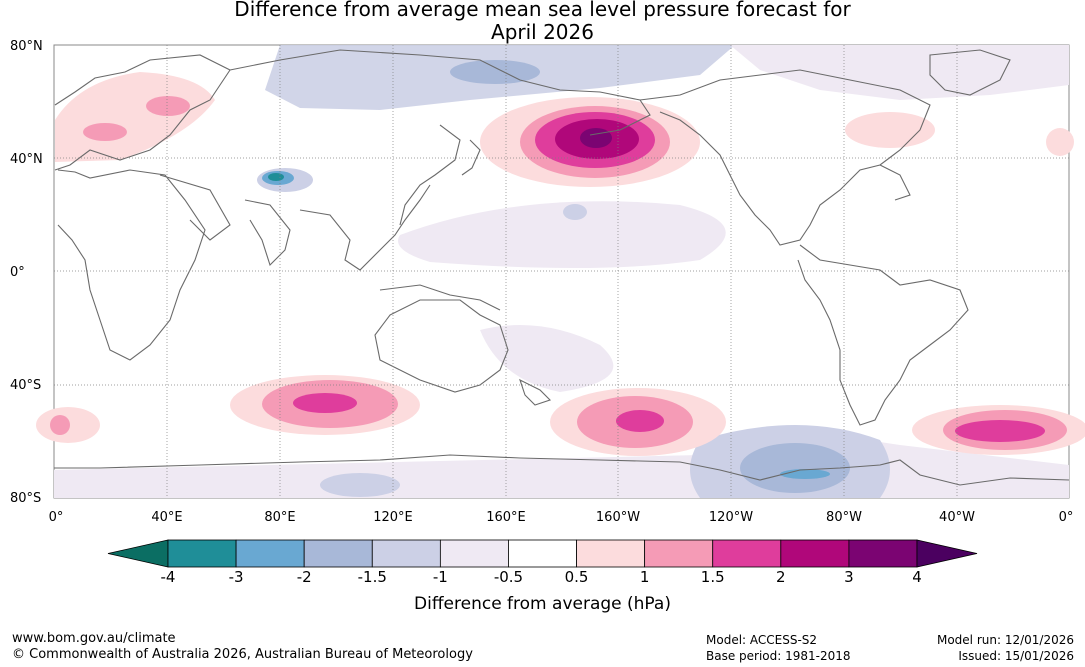 This screenshot has width=1085, height=667. I want to click on colorbar-tick-label: 1.5, so click(712, 577).